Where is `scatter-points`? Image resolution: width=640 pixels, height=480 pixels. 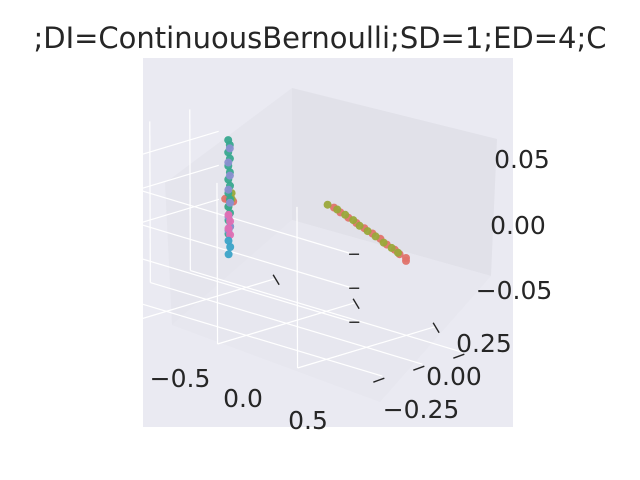 scatter-points is located at coordinates (315, 200).